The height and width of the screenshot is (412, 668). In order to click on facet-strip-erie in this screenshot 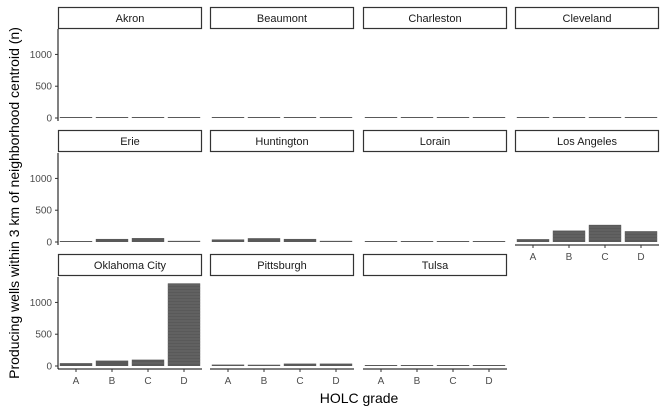, I will do `click(130, 141)`.